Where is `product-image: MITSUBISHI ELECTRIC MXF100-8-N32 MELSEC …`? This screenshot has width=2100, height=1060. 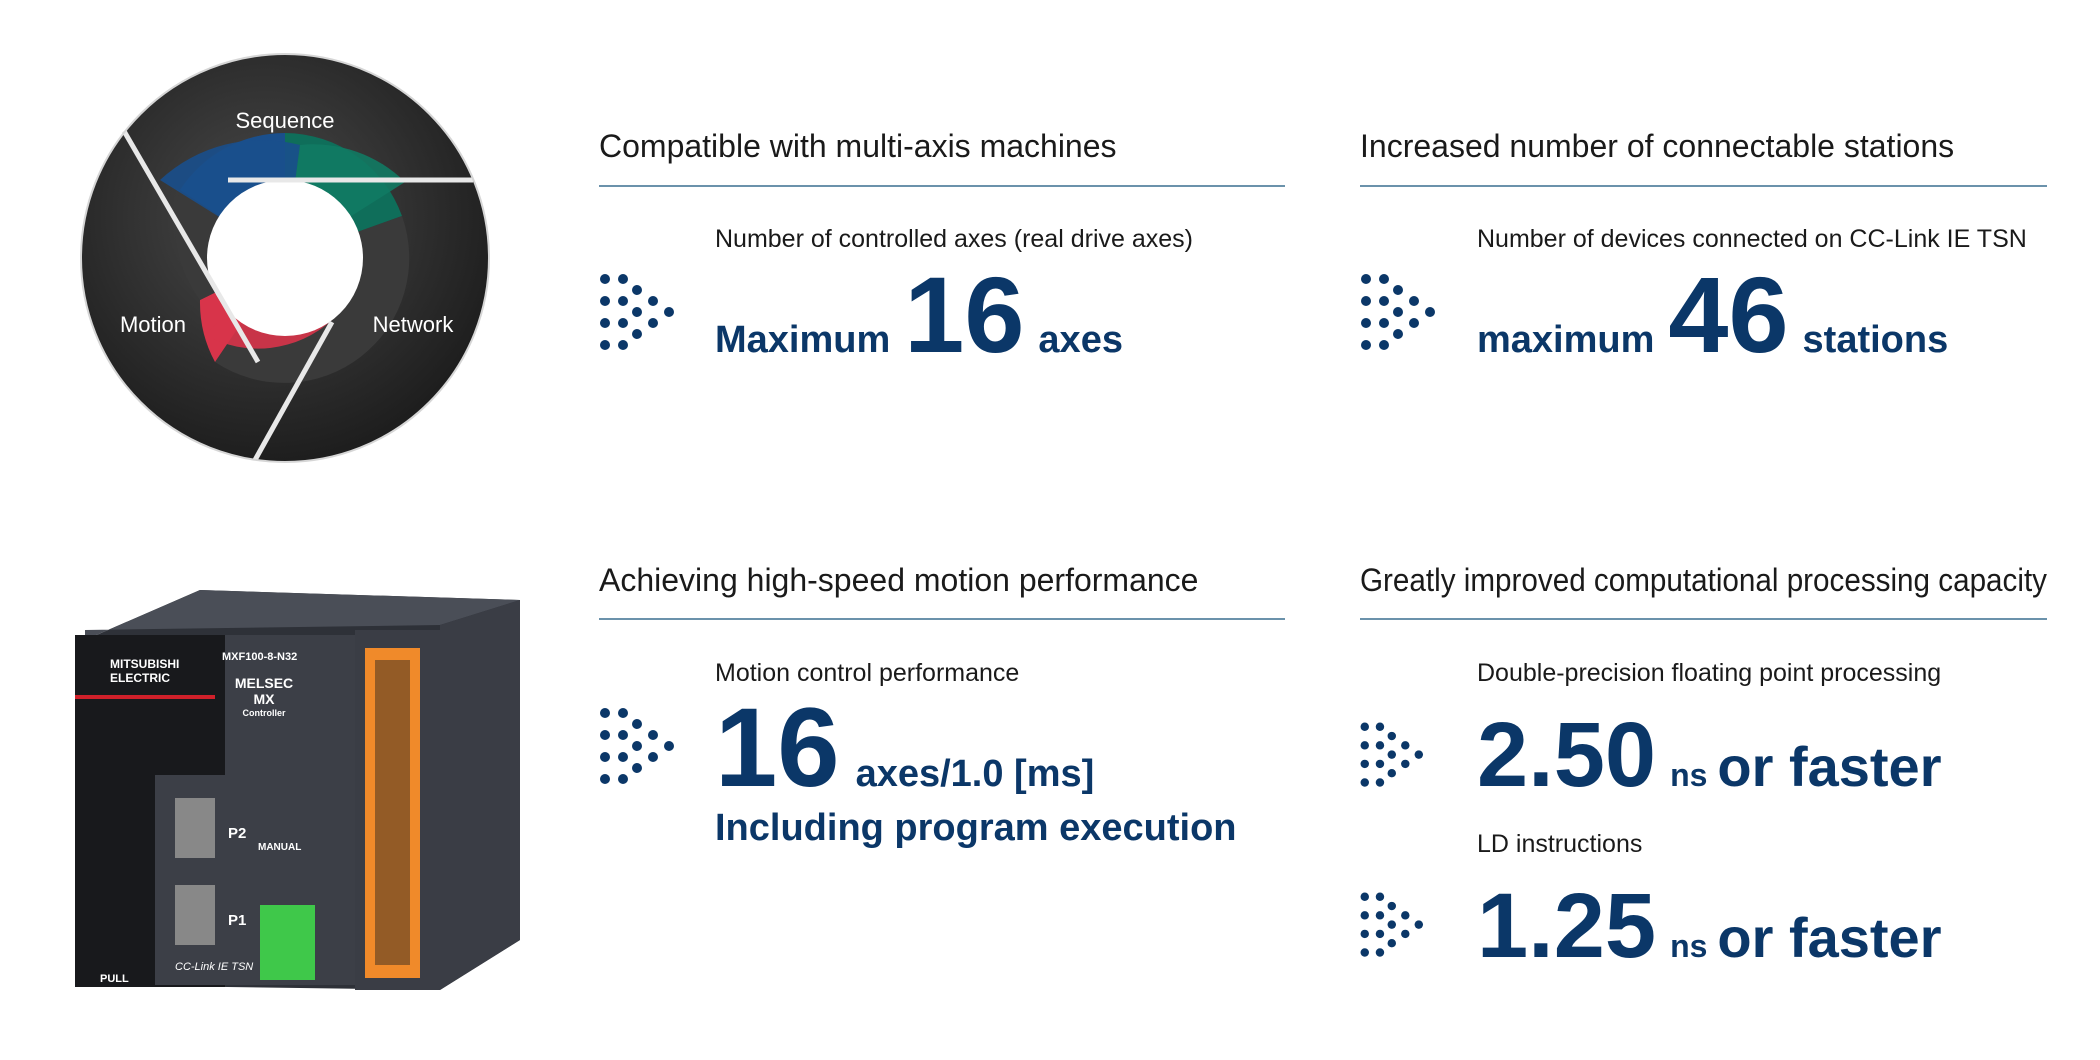
product-image: MITSUBISHI ELECTRIC MXF100-8-N32 MELSEC … is located at coordinates (297, 790).